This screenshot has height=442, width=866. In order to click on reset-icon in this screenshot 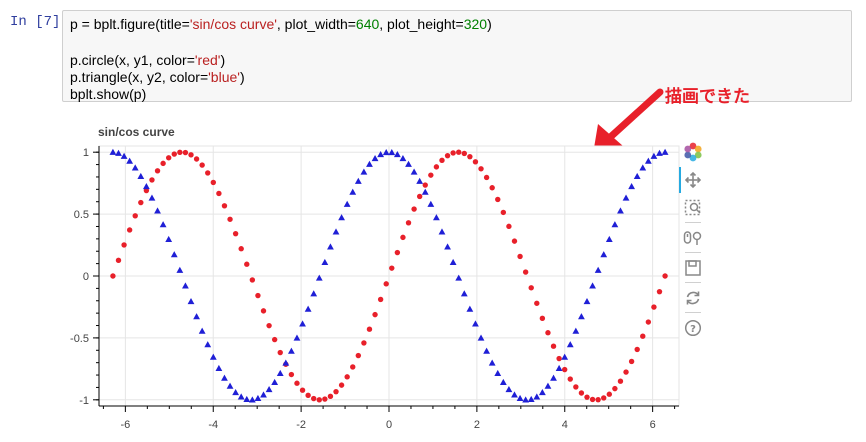, I will do `click(693, 298)`.